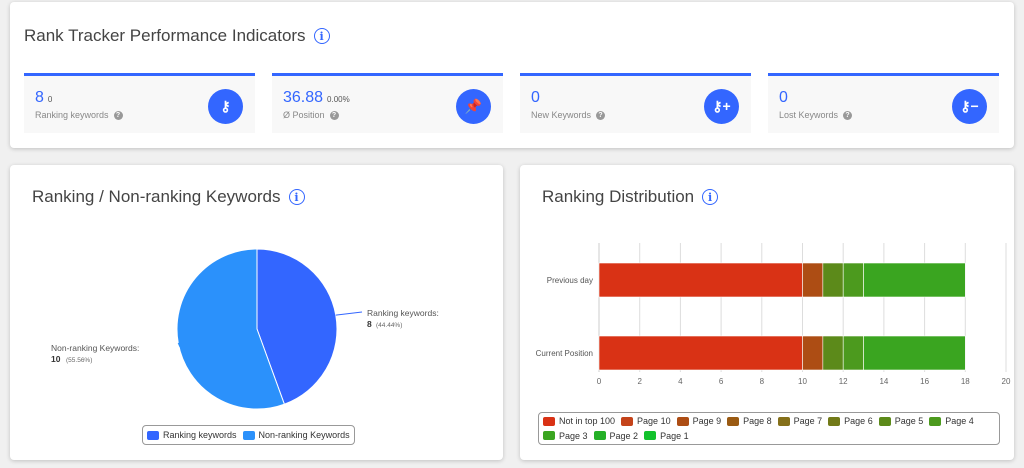  I want to click on bars-title: Ranking Distribution i, so click(630, 197).